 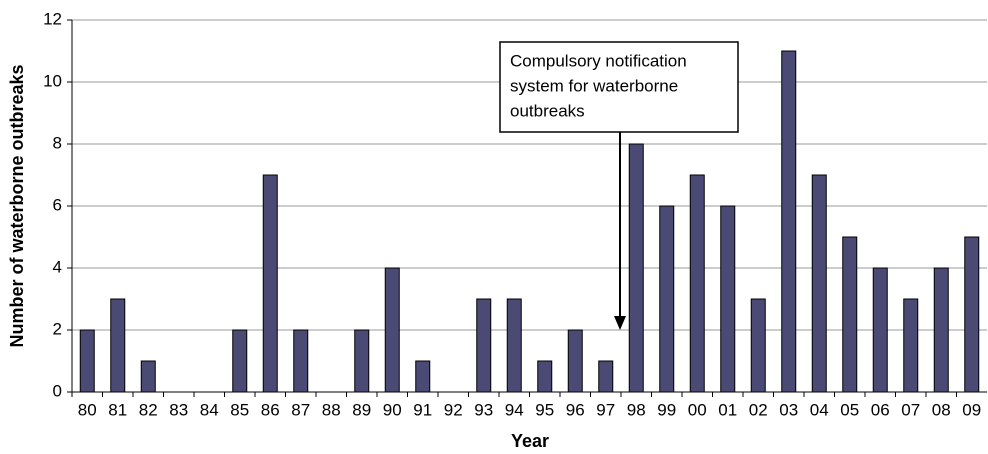 What do you see at coordinates (849, 409) in the screenshot?
I see `x-tick-label: 05` at bounding box center [849, 409].